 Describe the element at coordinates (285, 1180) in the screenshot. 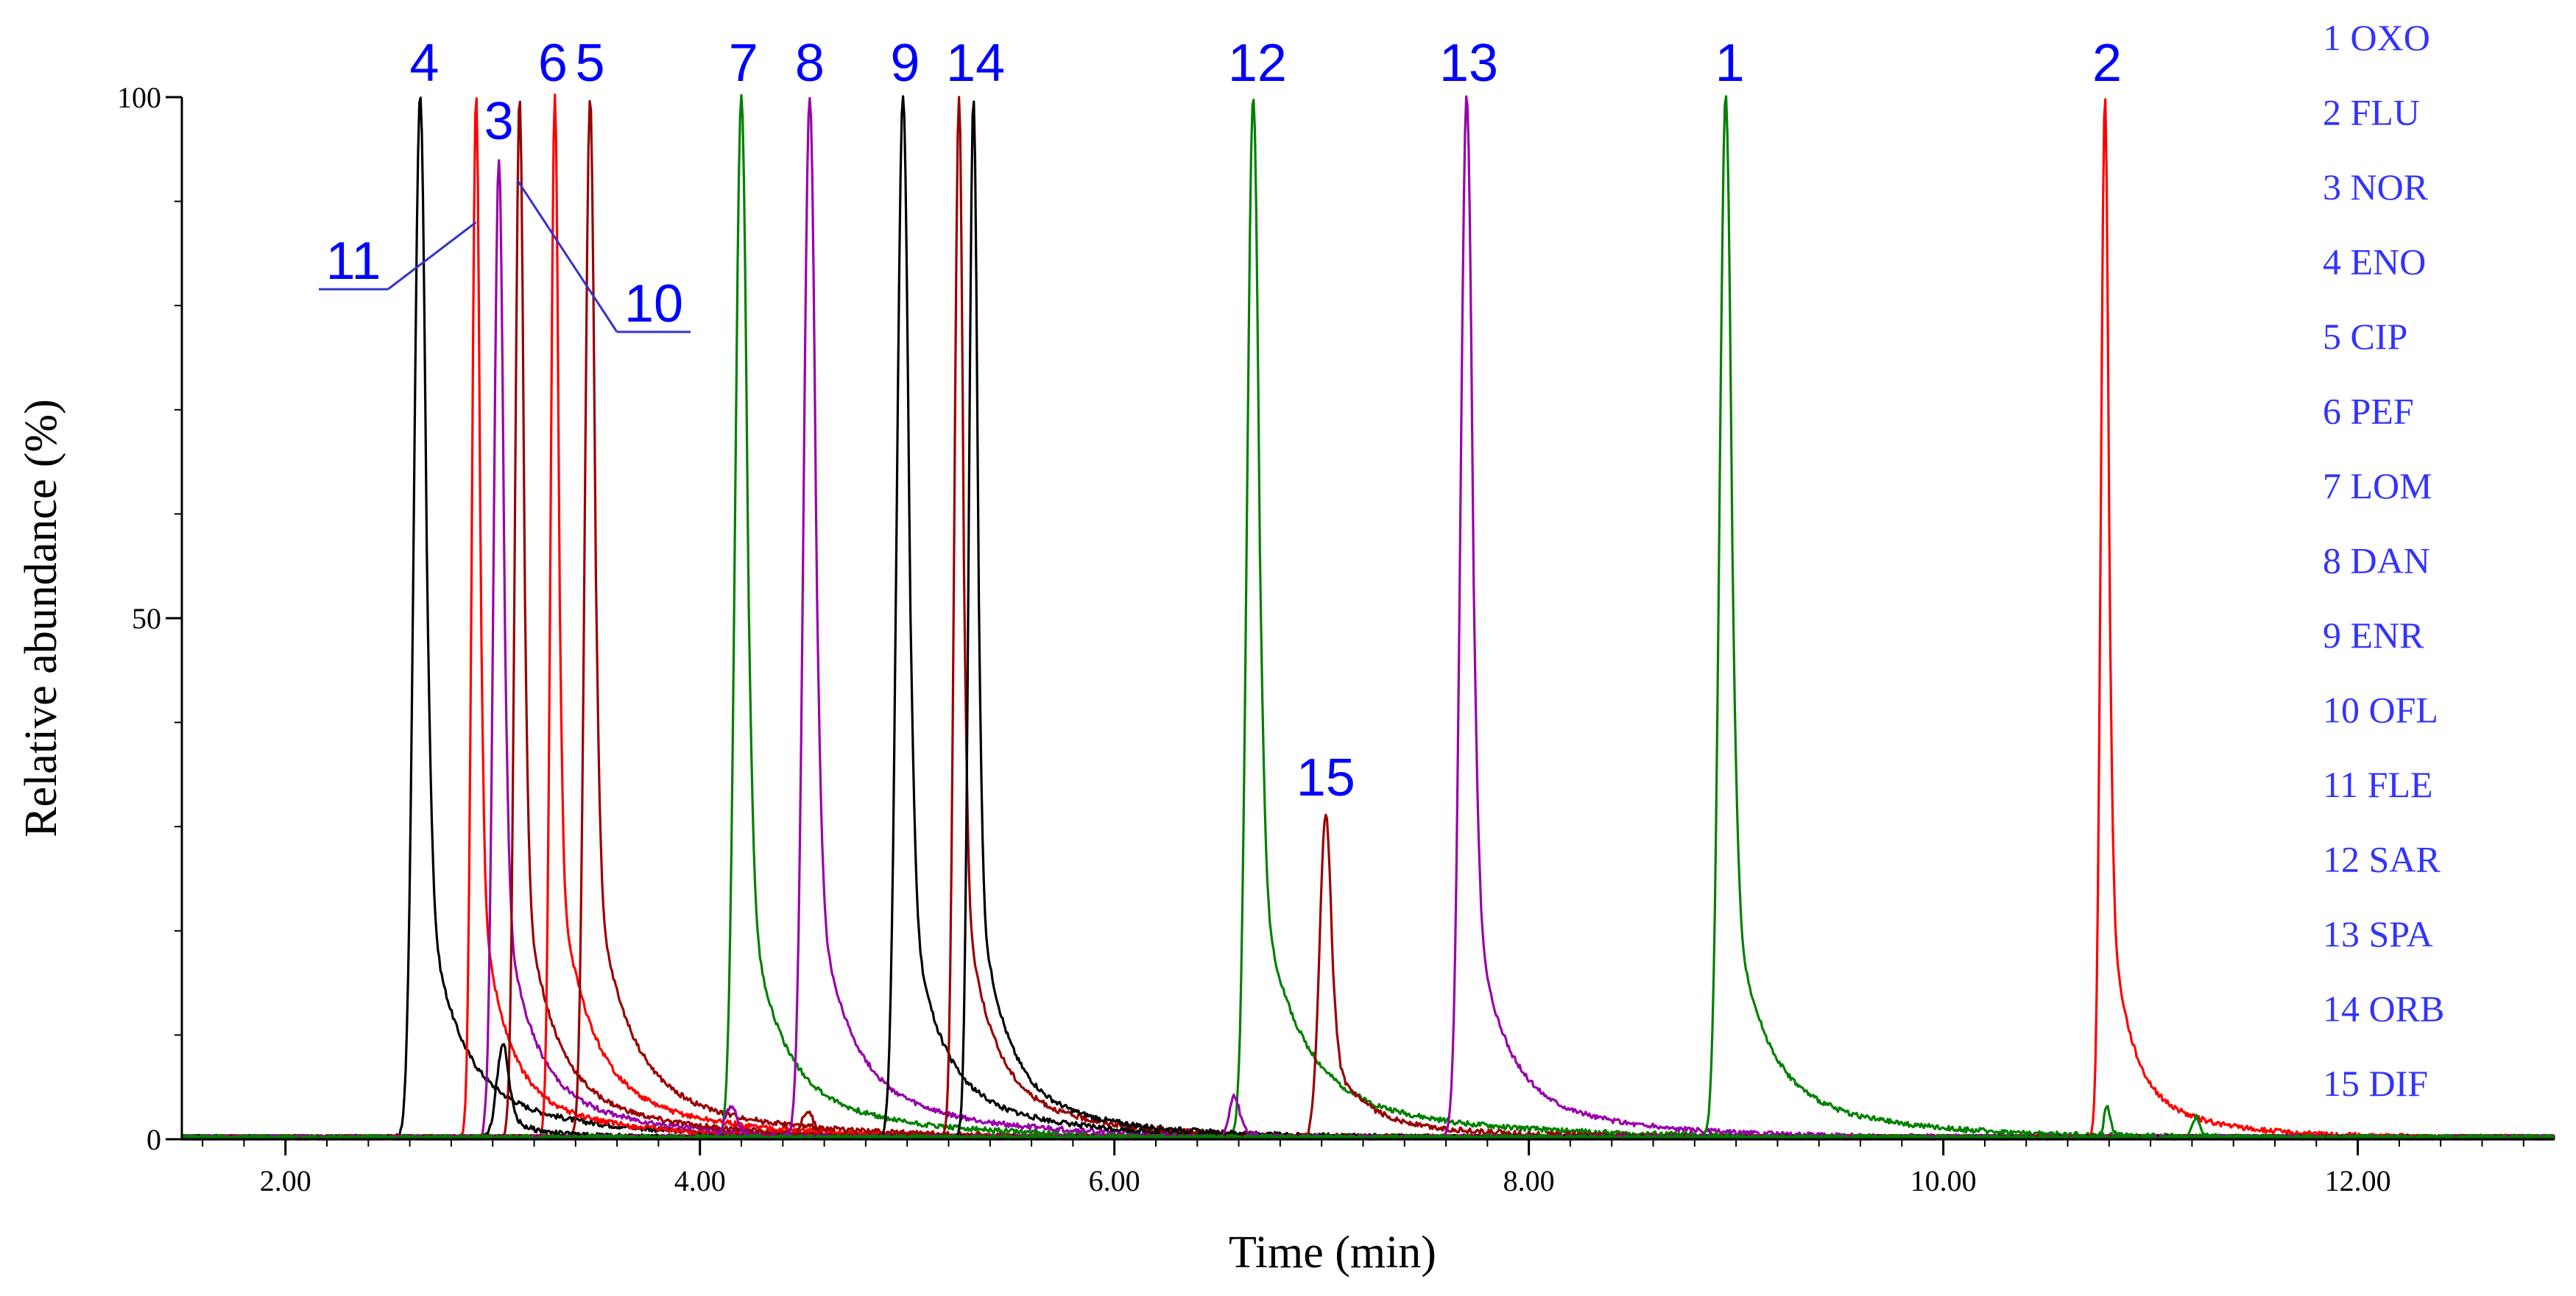

I see `x-tick-label: 2.00` at that location.